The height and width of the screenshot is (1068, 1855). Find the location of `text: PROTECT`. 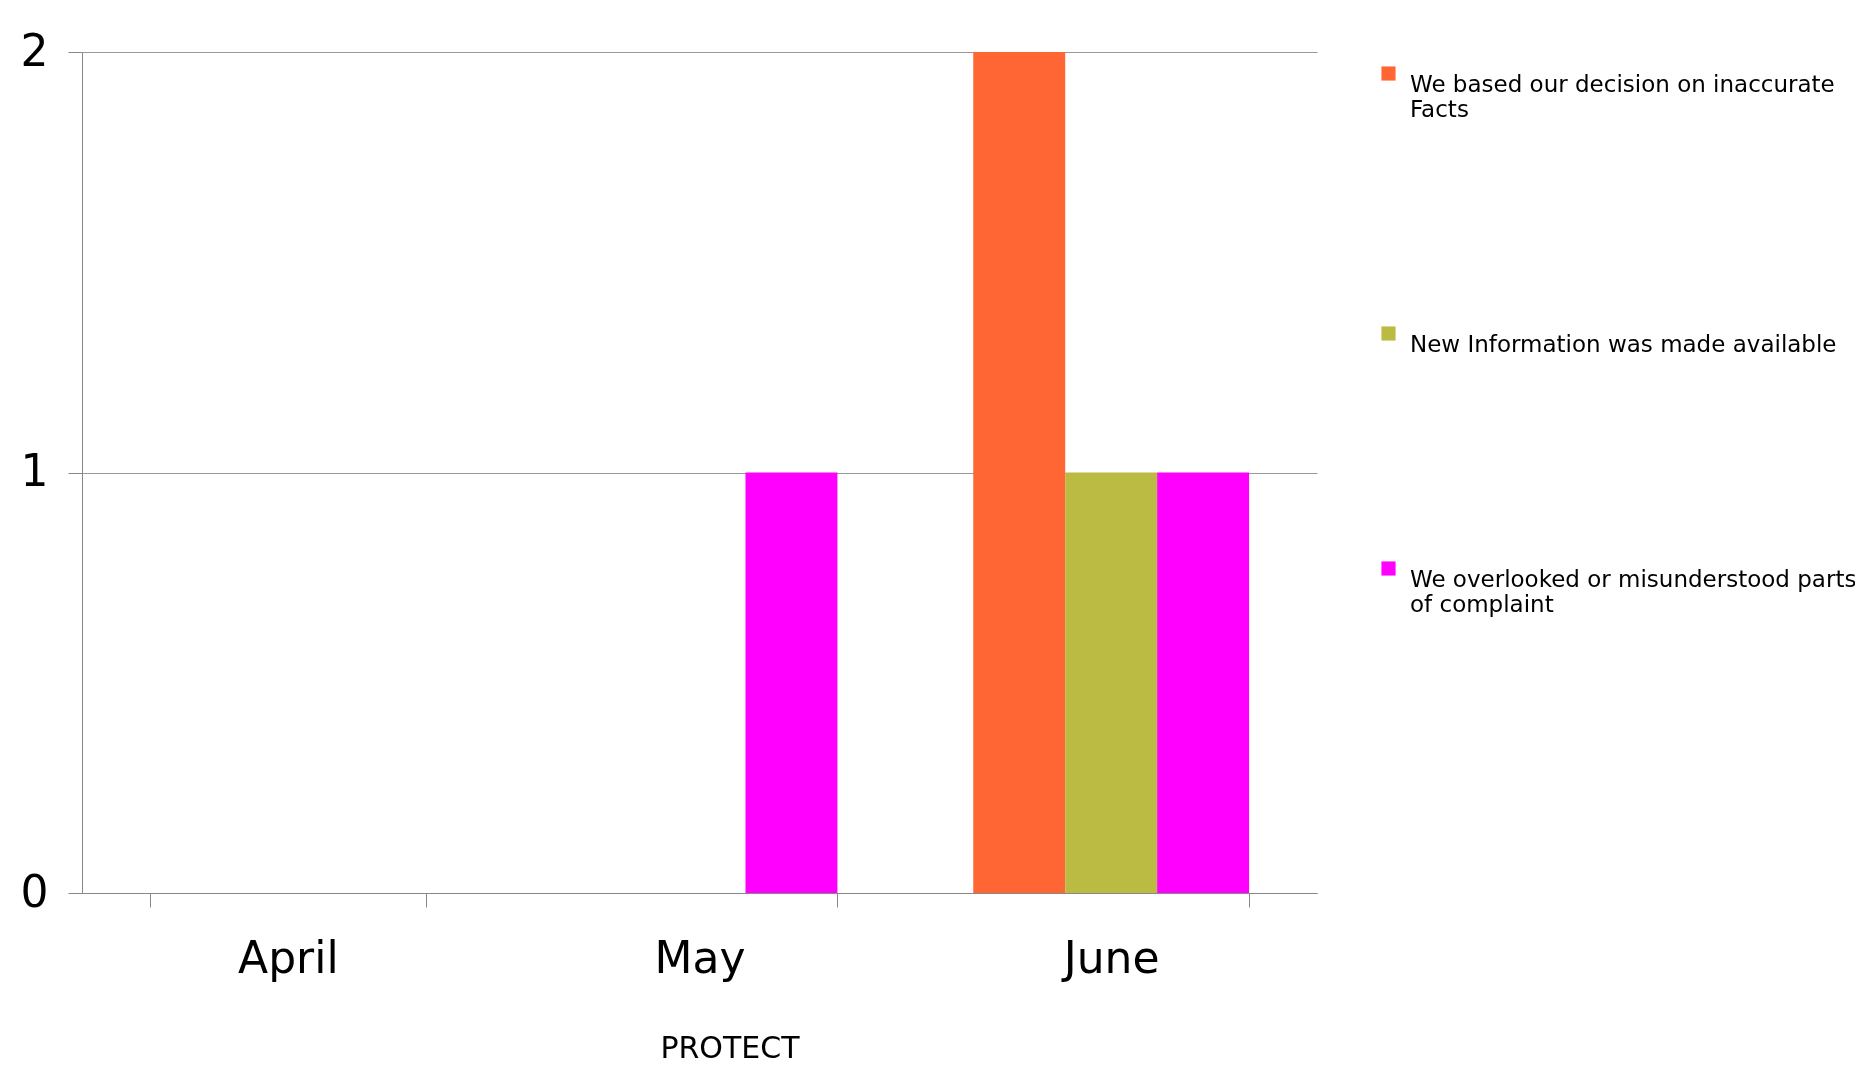

text: PROTECT is located at coordinates (730, 1047).